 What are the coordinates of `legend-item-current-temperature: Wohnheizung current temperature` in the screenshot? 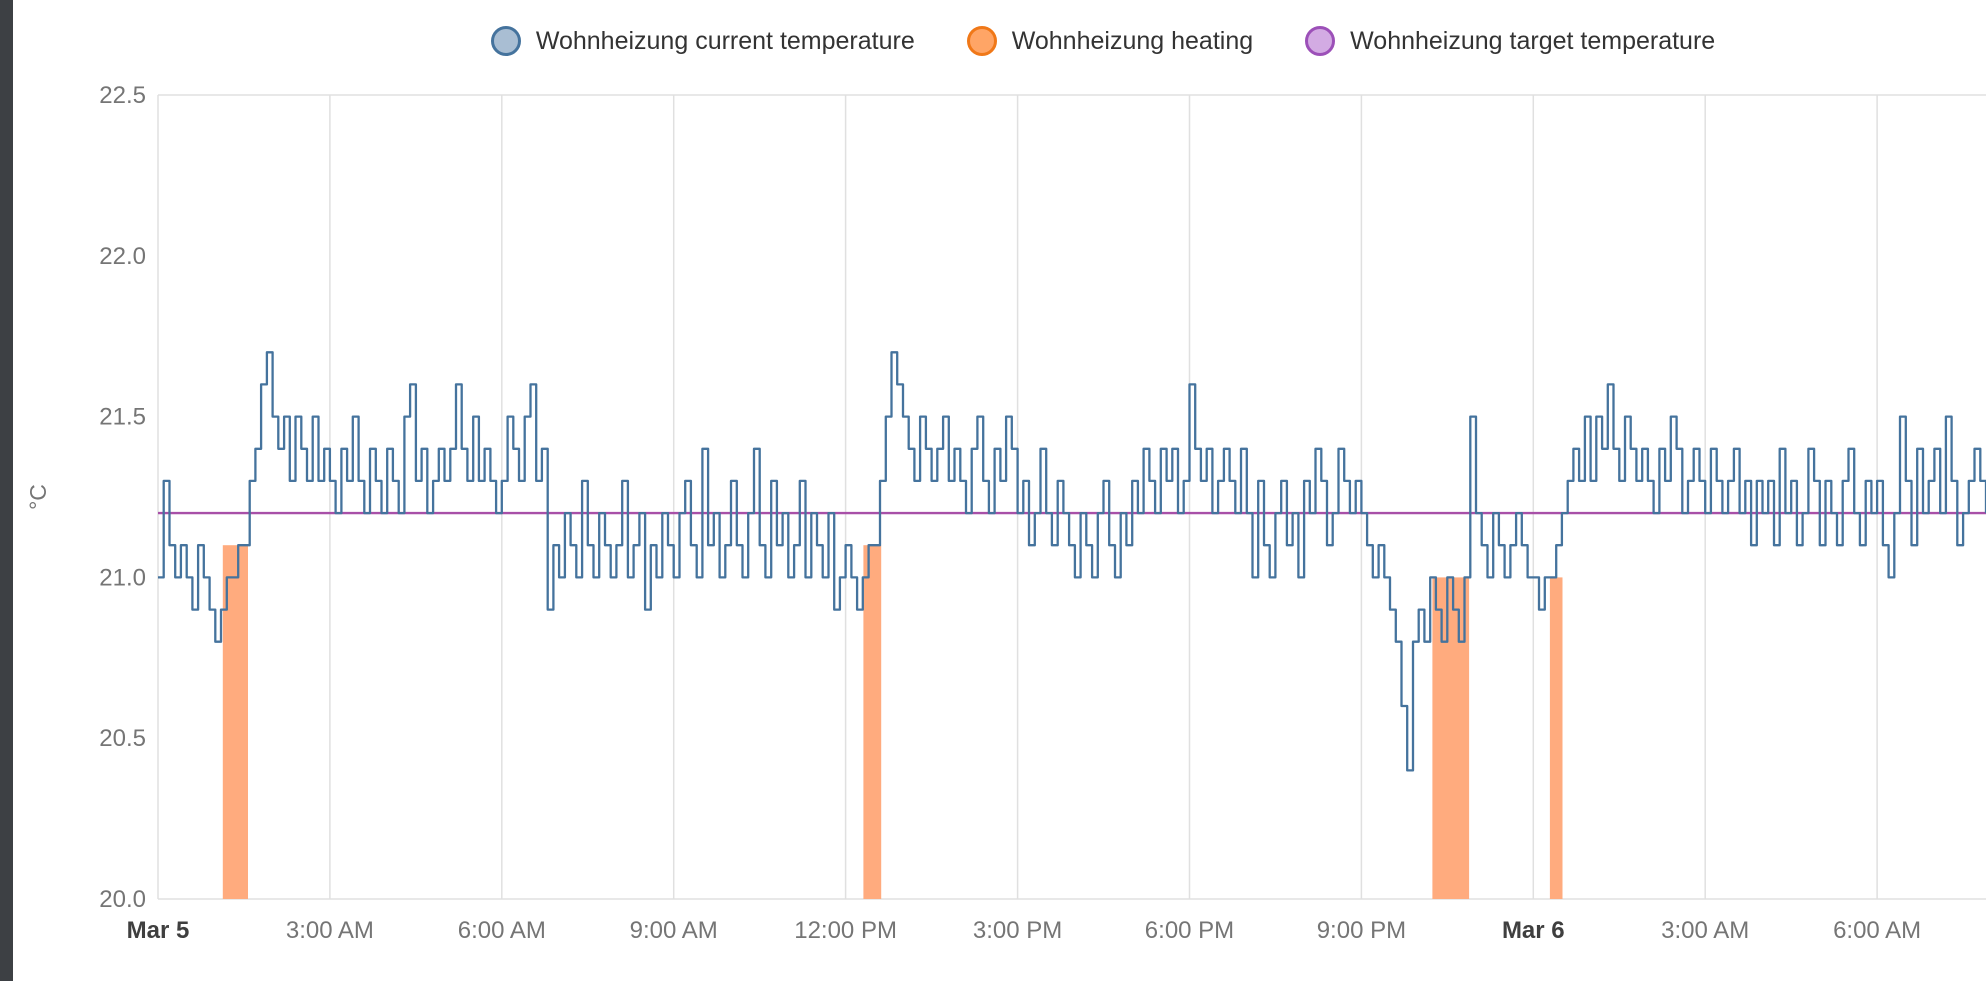 It's located at (702, 41).